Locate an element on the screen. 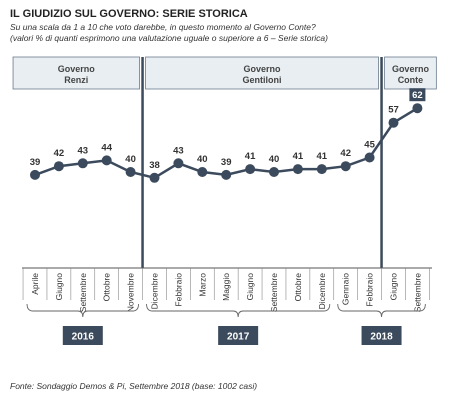 This screenshot has height=403, width=462. year-label: 2016 is located at coordinates (83, 337).